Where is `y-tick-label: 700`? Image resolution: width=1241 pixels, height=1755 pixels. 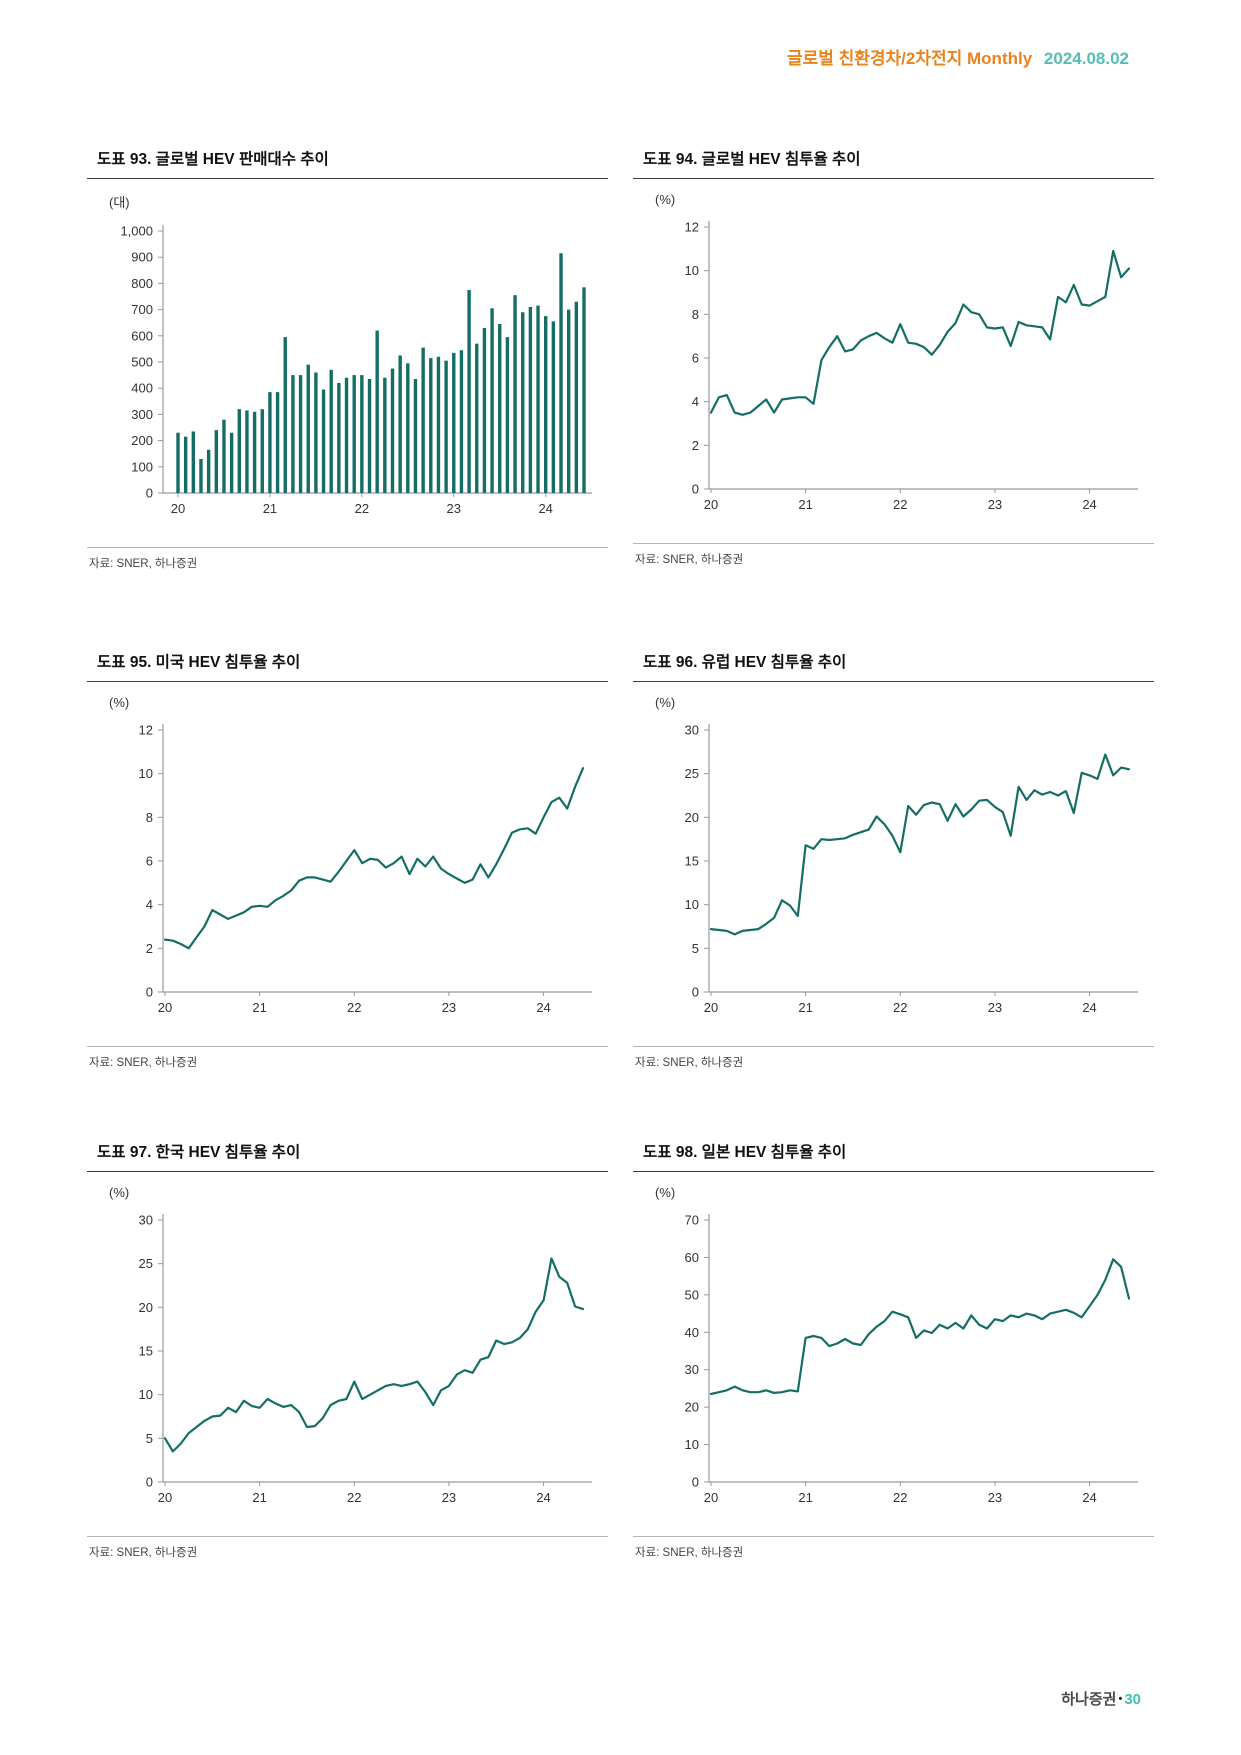
y-tick-label: 700 is located at coordinates (142, 309).